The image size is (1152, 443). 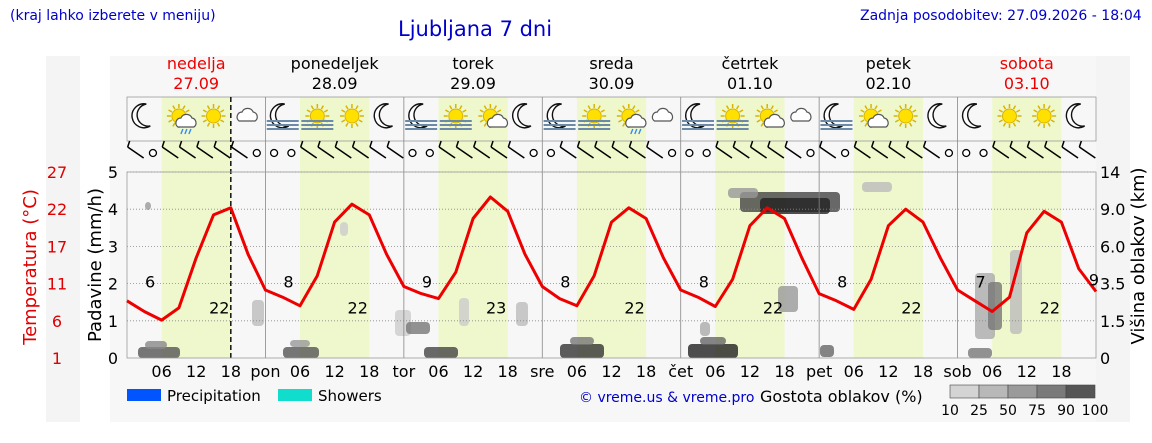 I want to click on precip-tick: 0, so click(x=113, y=358).